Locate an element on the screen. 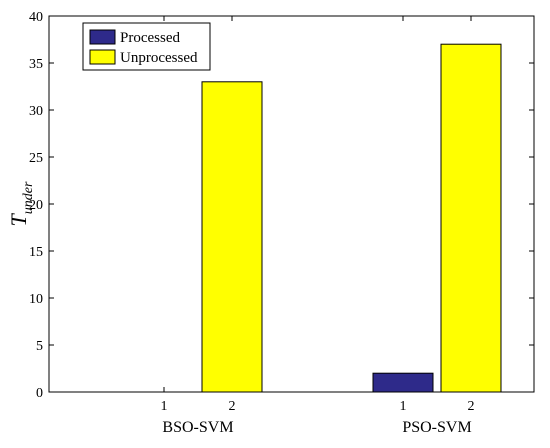 This screenshot has width=550, height=448. y-tick-label: 15 is located at coordinates (36, 252).